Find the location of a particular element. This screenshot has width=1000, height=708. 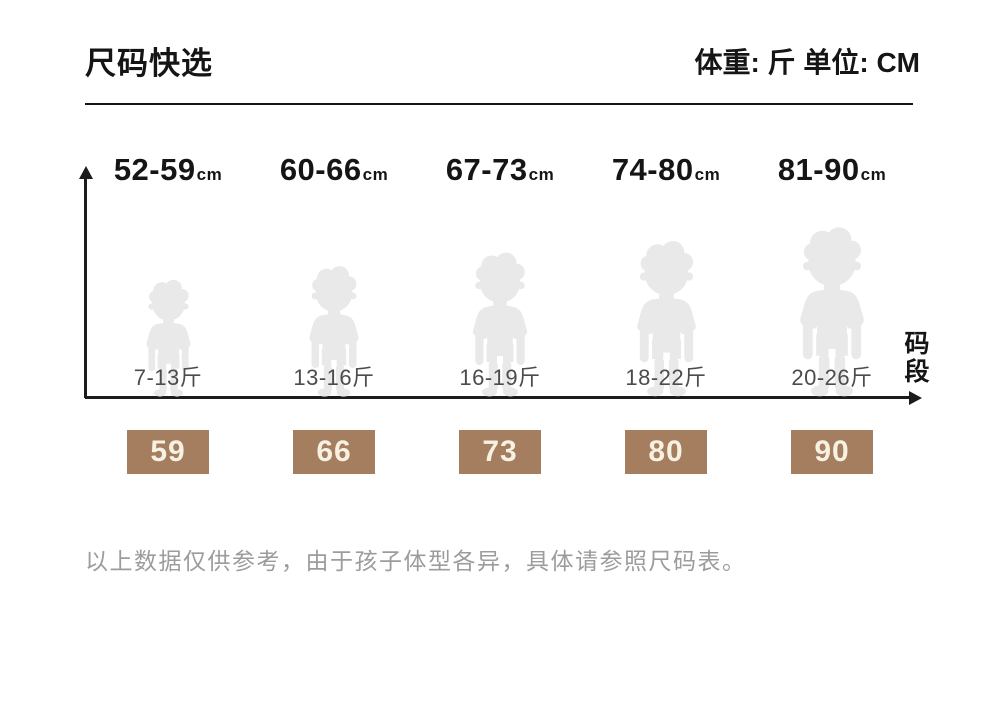

size-column: 81-90cm 20-26斤 is located at coordinates (832, 273).